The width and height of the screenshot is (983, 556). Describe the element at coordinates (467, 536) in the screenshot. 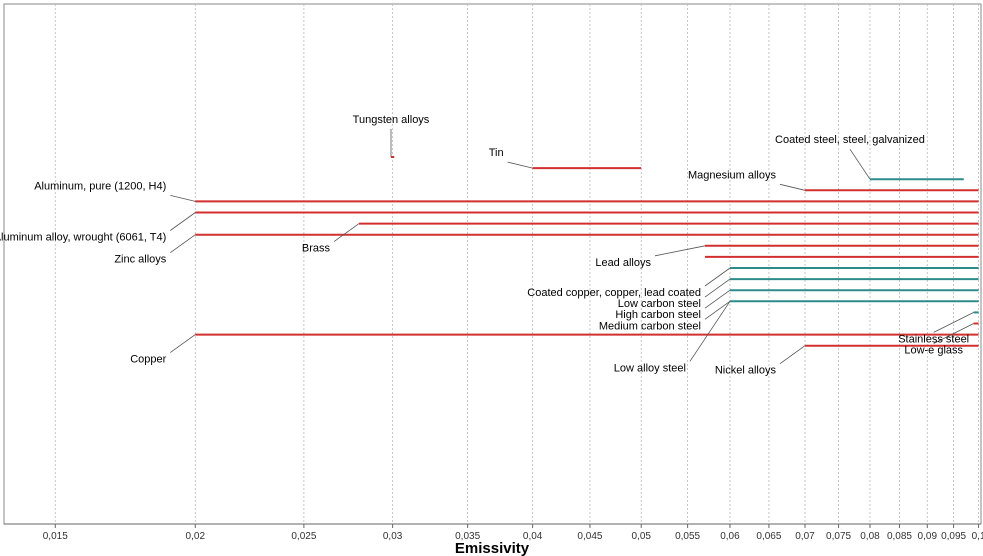

I see `x-tick-label: 0,035` at that location.